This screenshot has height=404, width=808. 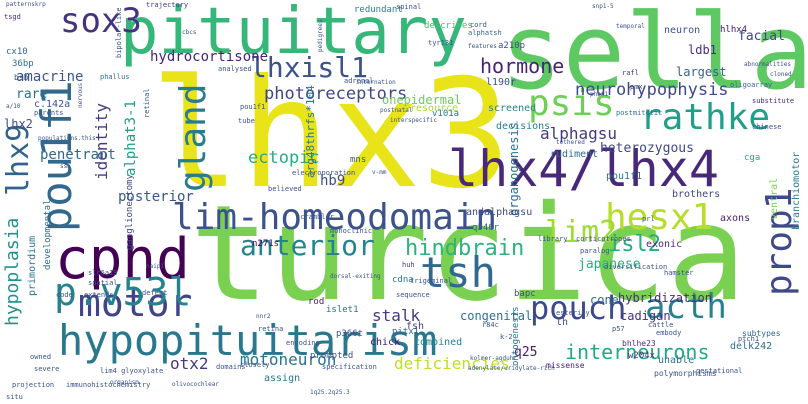 I want to click on cloud-word: resource, so click(x=434, y=108).